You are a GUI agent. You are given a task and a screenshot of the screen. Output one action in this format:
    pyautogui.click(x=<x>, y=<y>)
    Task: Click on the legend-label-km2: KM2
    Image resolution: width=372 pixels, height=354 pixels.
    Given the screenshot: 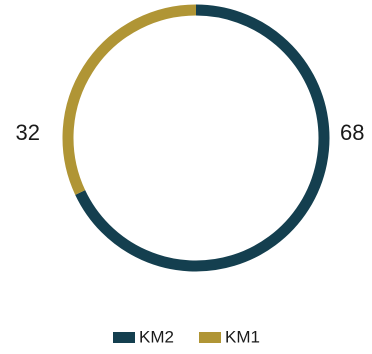 What is the action you would take?
    pyautogui.click(x=156, y=336)
    